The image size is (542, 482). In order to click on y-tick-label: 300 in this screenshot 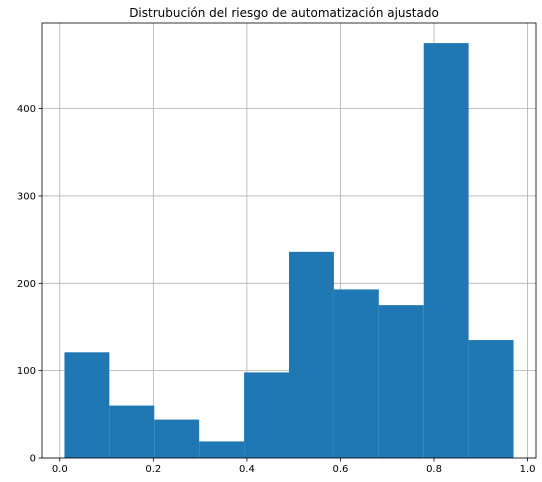, I will do `click(26, 196)`.